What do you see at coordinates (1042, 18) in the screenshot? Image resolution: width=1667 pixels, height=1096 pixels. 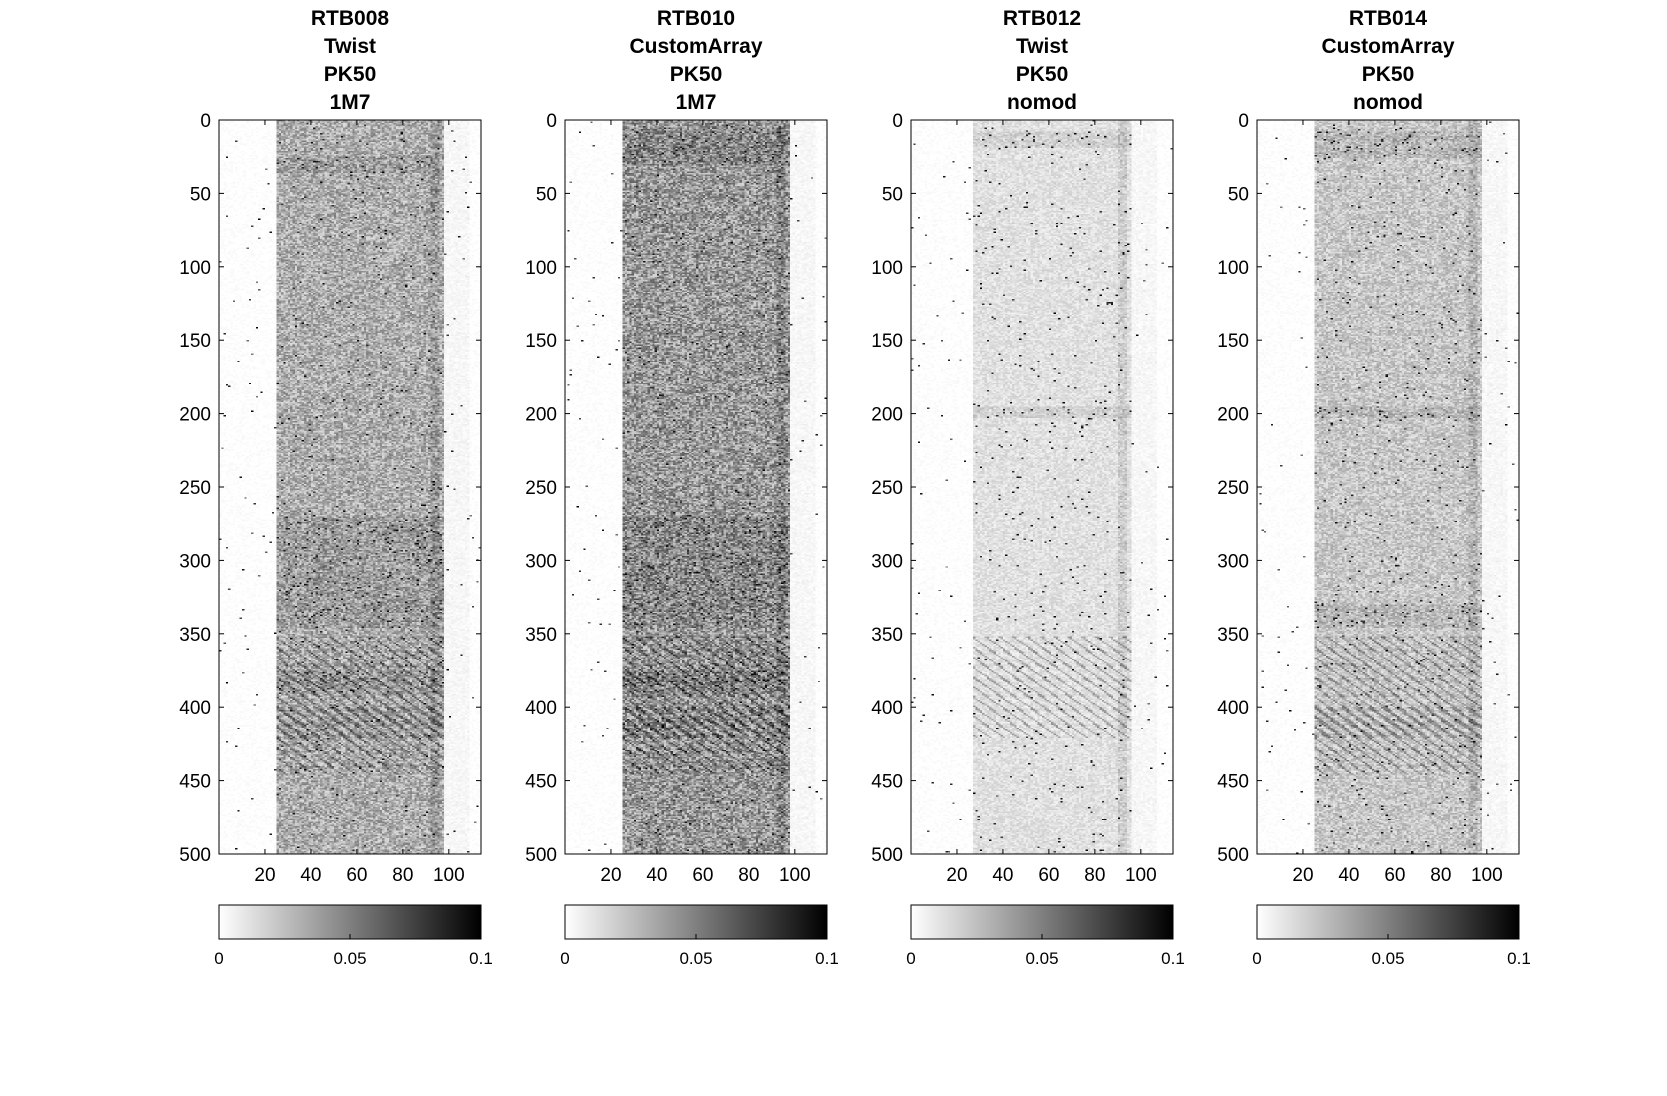 I see `panel-title-line: RTB012` at bounding box center [1042, 18].